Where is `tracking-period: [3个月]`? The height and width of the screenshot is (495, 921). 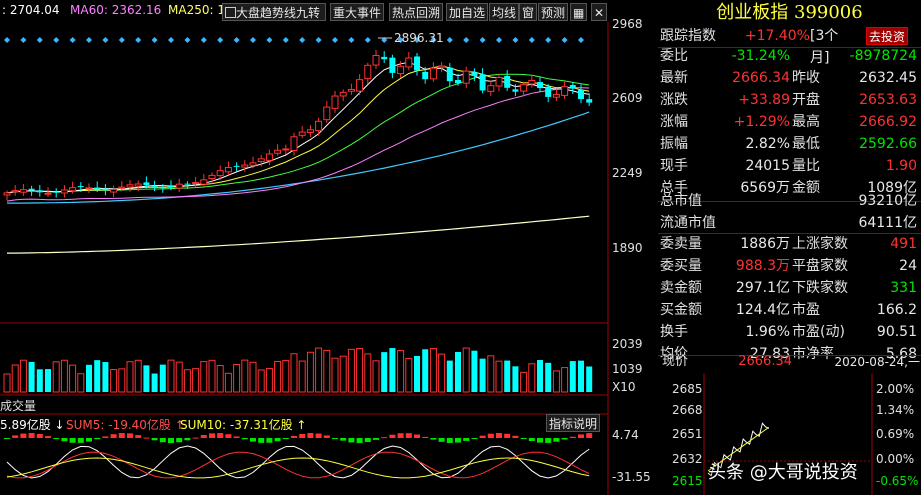
tracking-period: [3个月] is located at coordinates (824, 47).